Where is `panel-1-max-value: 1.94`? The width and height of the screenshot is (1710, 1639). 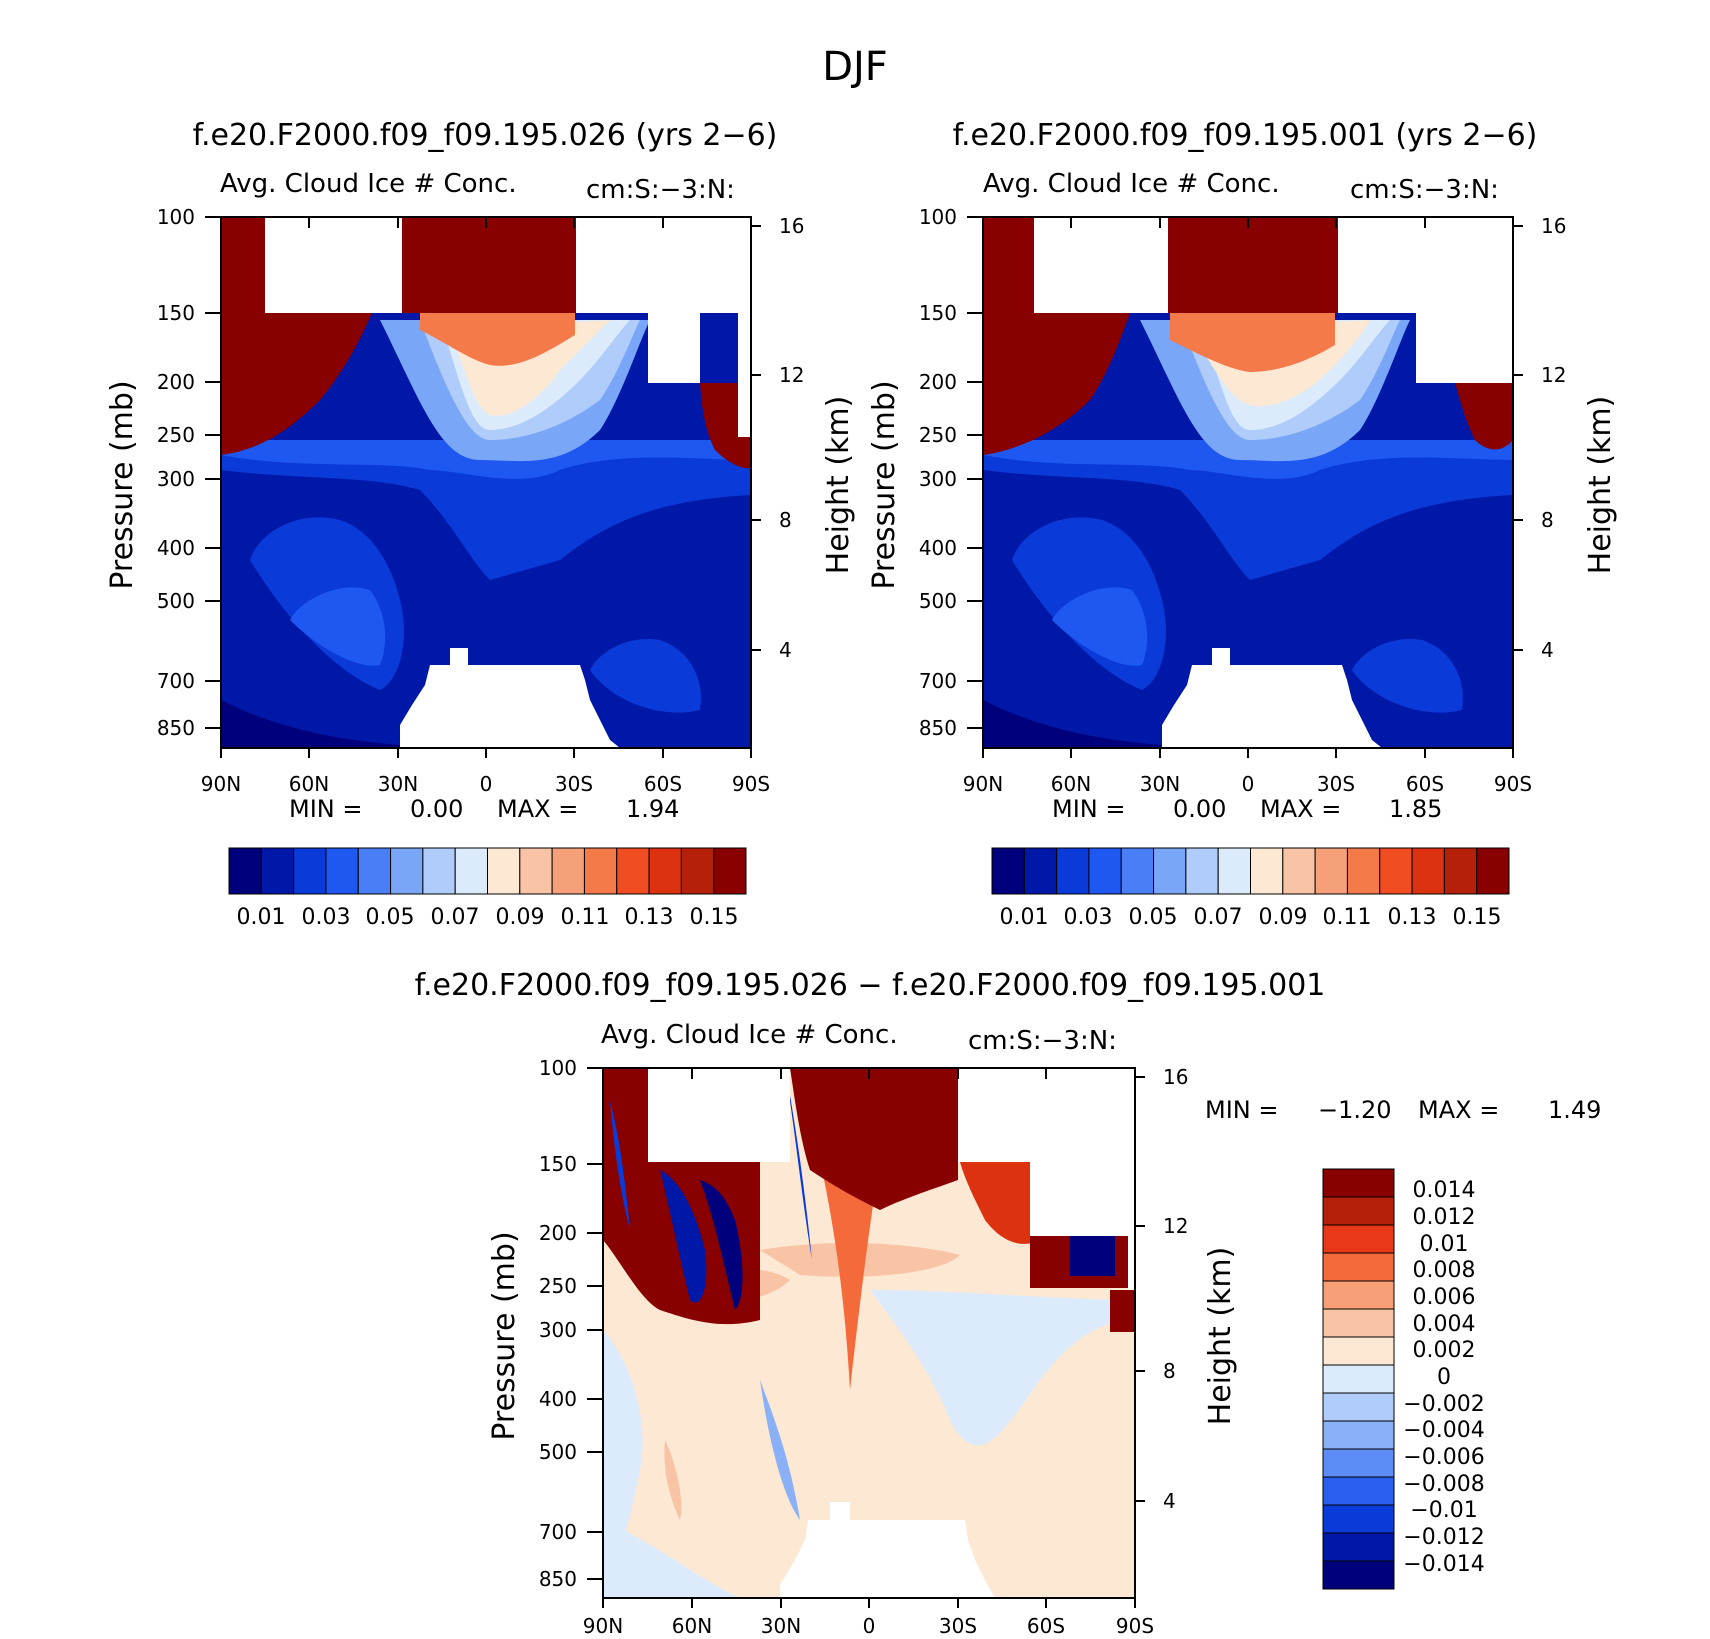
panel-1-max-value: 1.94 is located at coordinates (652, 809).